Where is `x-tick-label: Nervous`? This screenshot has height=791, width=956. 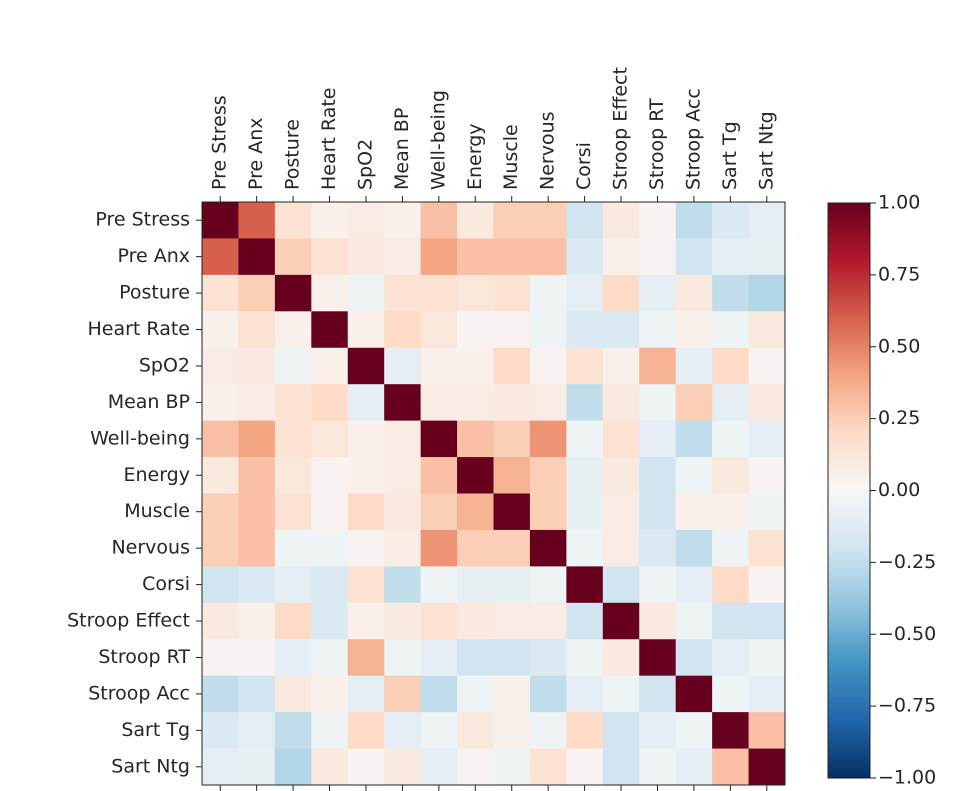
x-tick-label: Nervous is located at coordinates (548, 150).